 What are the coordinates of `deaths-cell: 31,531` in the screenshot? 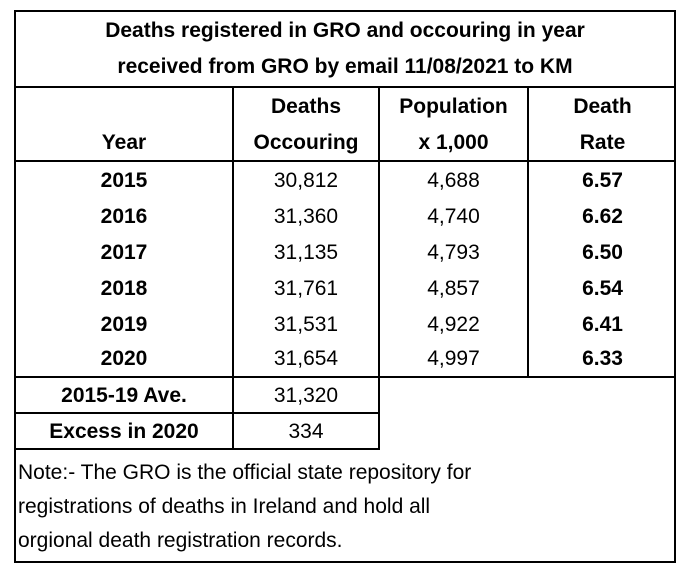 It's located at (306, 324).